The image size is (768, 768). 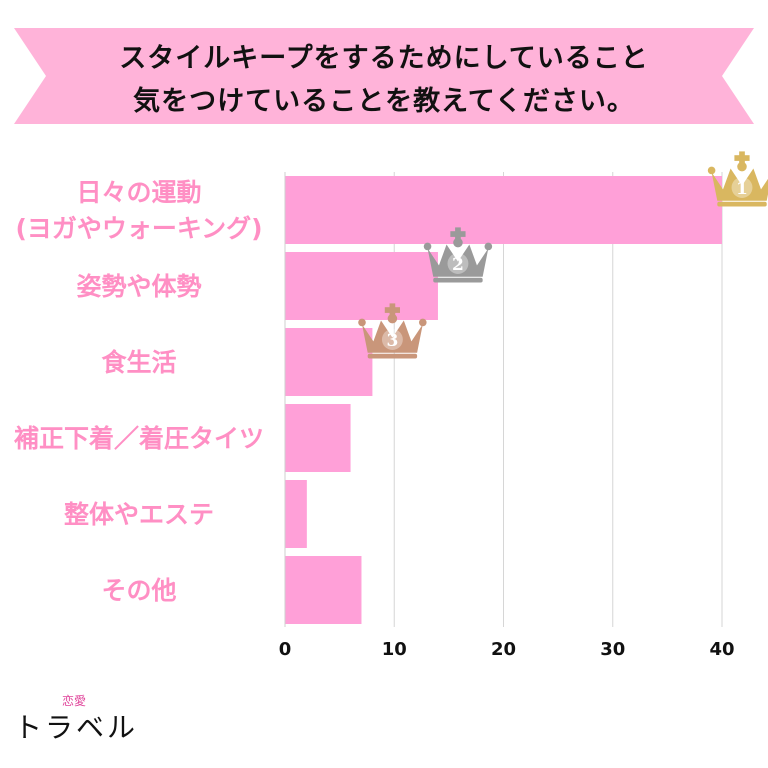 I want to click on rank-crown-icon-2: 2, so click(x=458, y=255).